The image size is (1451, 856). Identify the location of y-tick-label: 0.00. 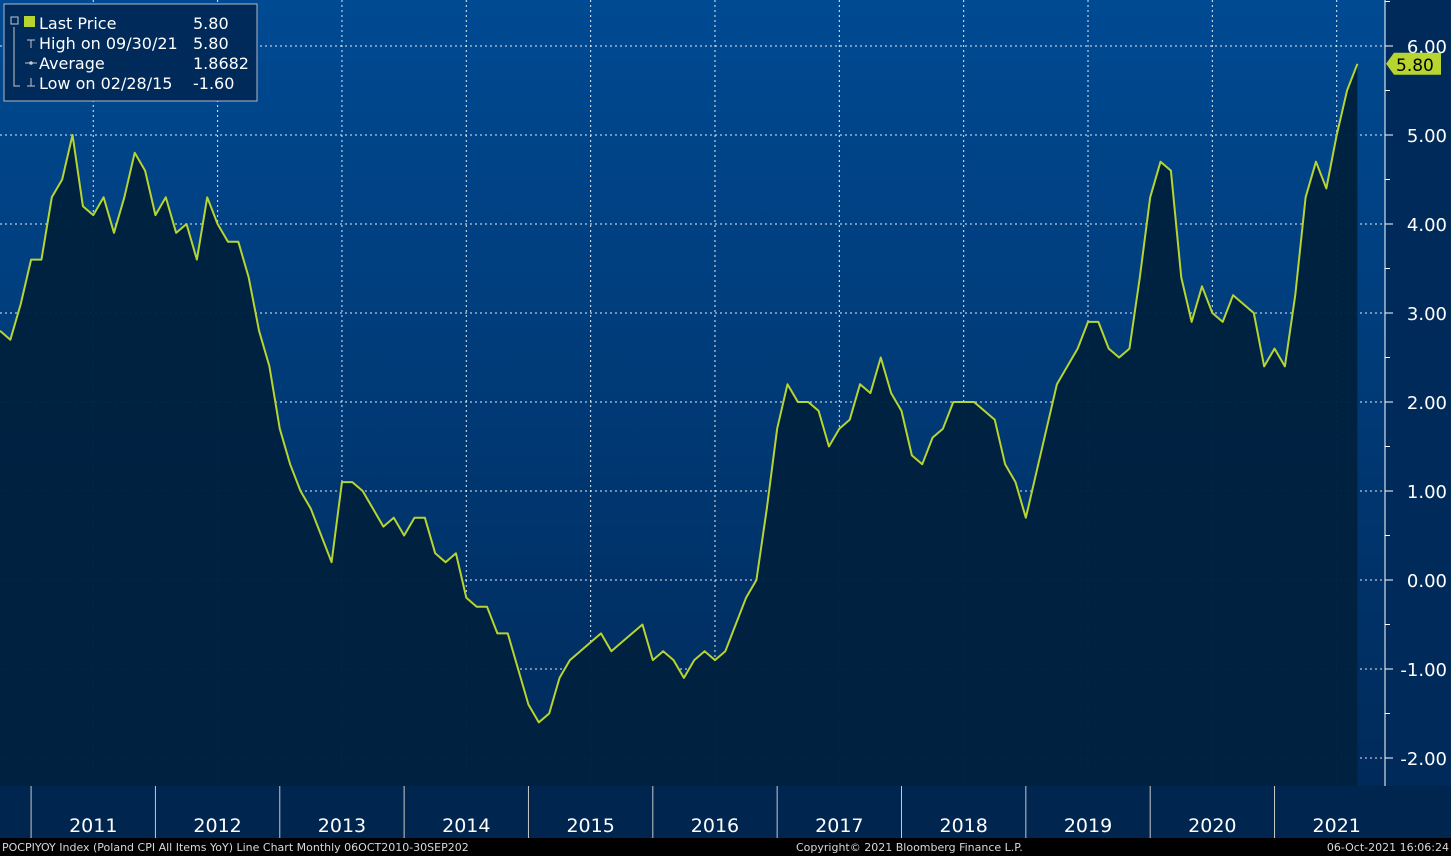
(1427, 581).